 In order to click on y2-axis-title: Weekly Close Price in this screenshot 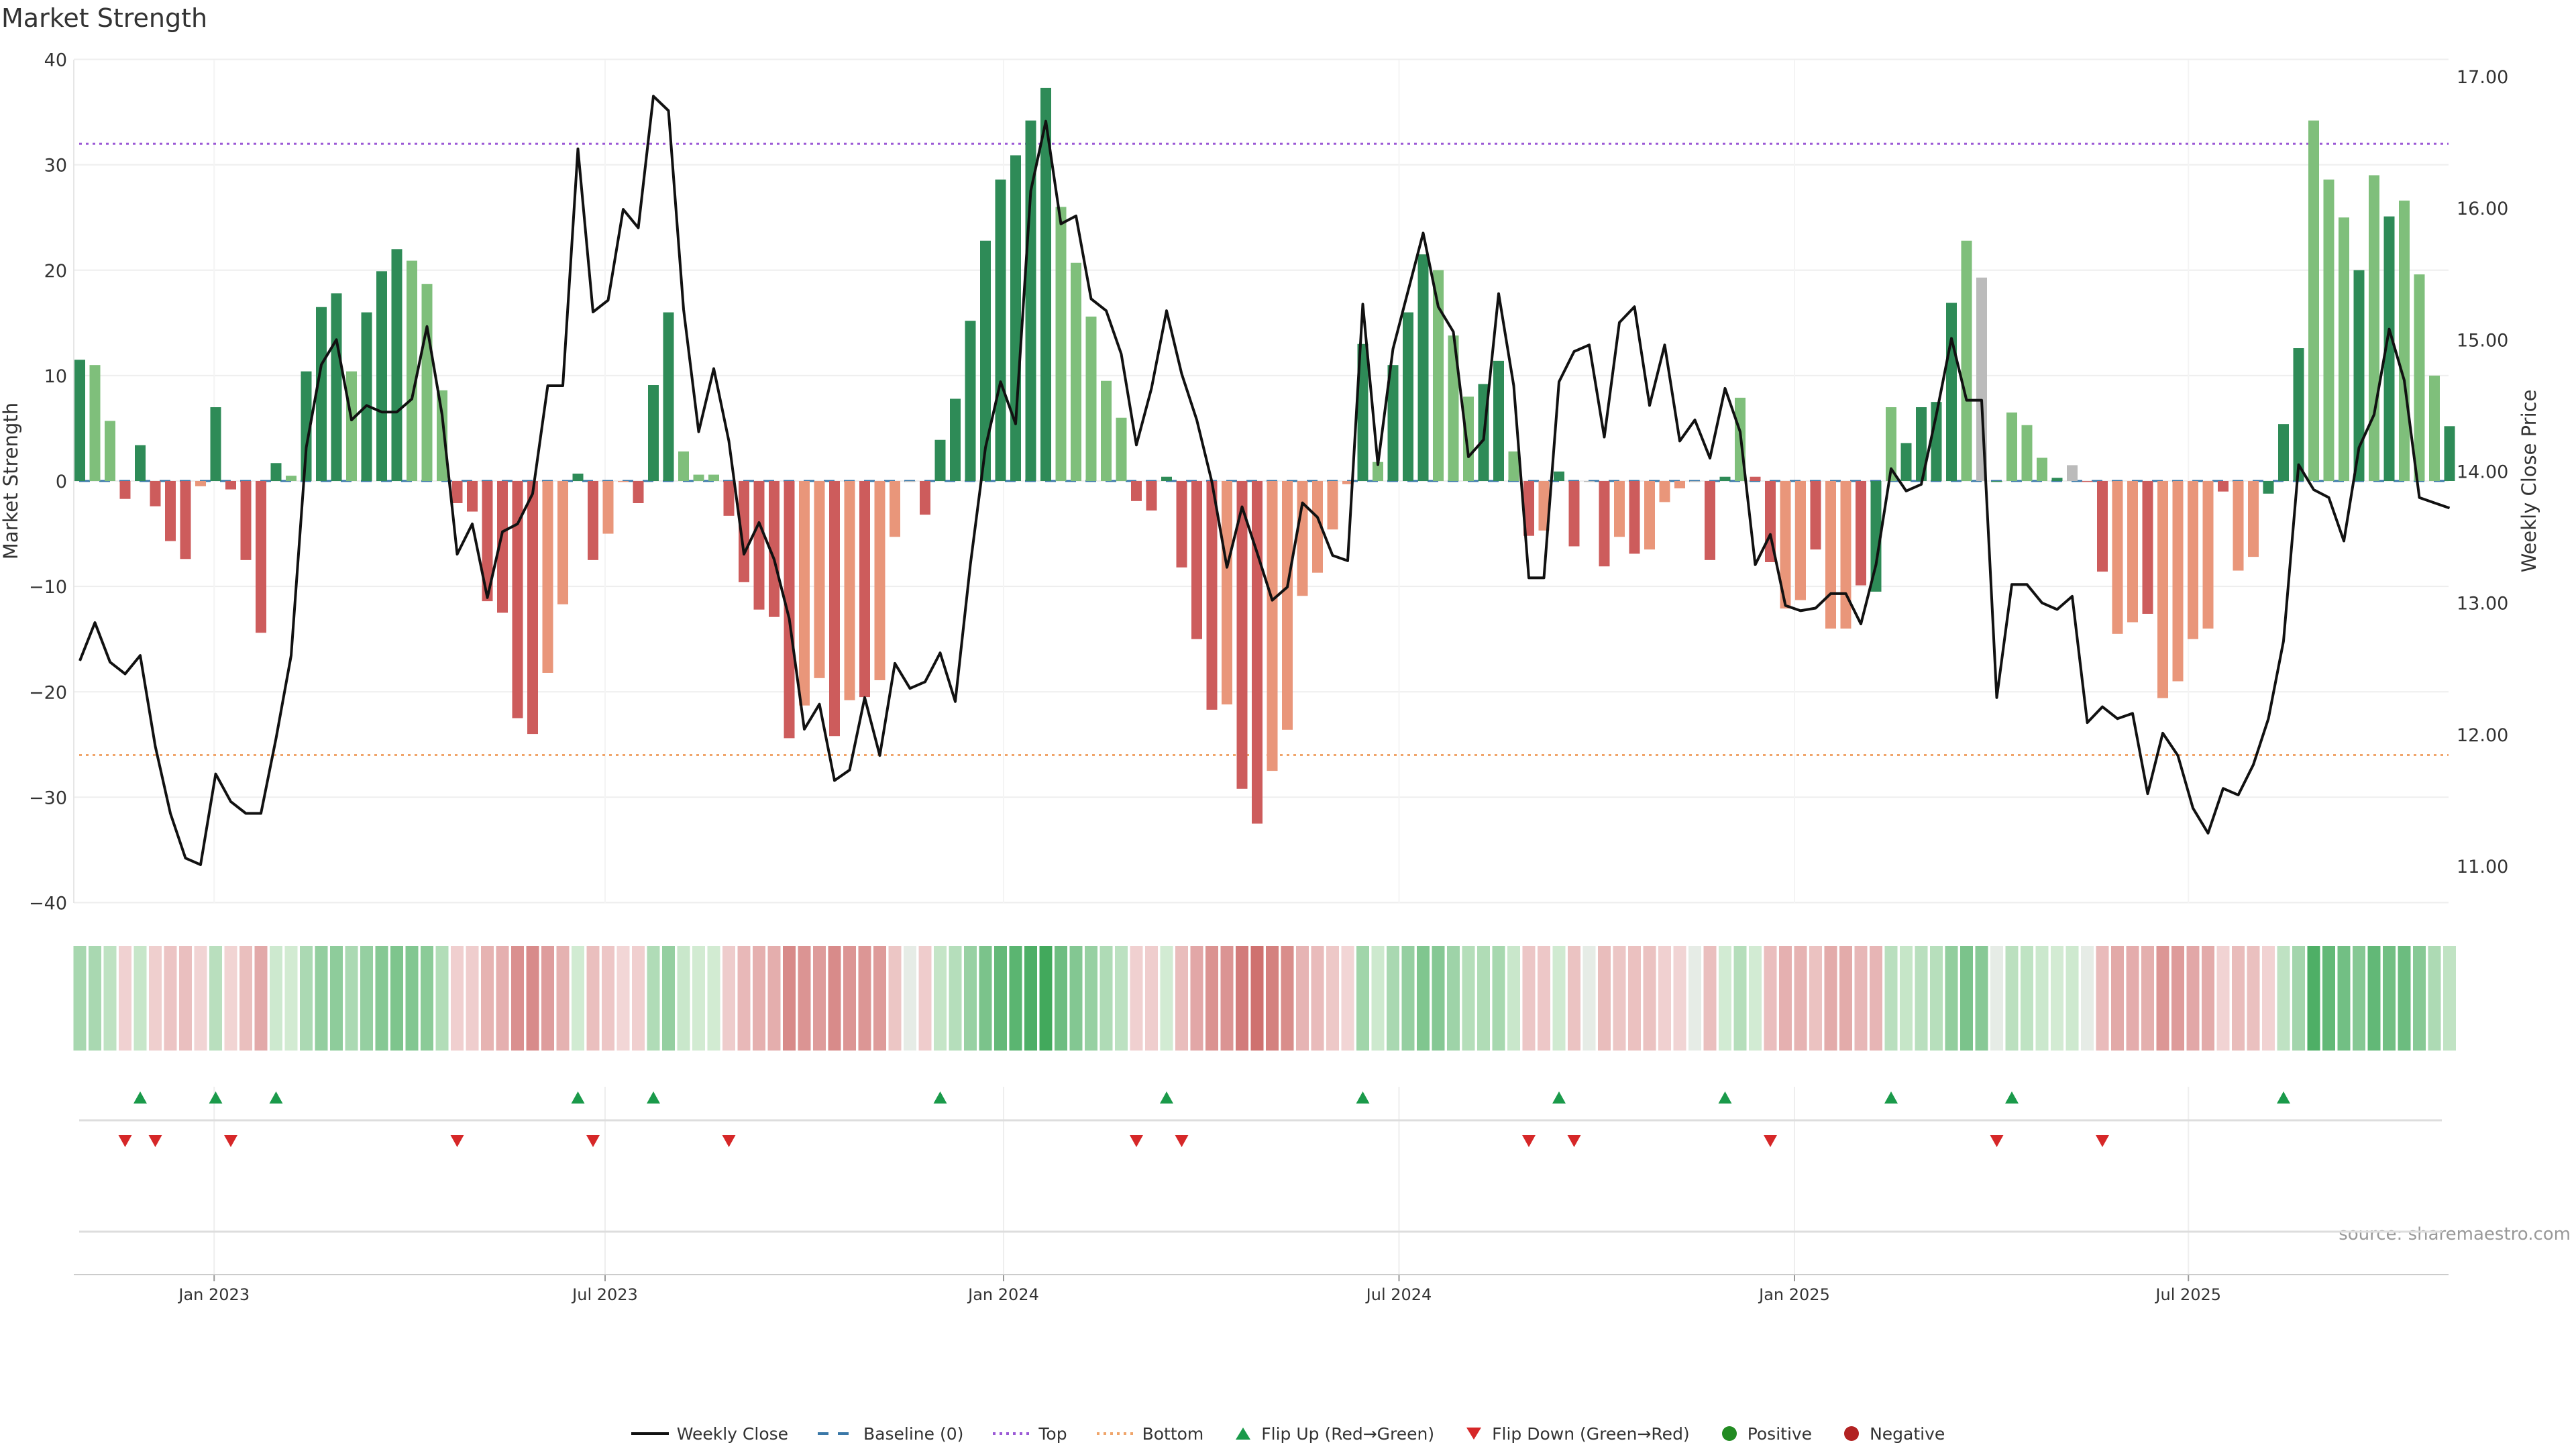, I will do `click(2529, 481)`.